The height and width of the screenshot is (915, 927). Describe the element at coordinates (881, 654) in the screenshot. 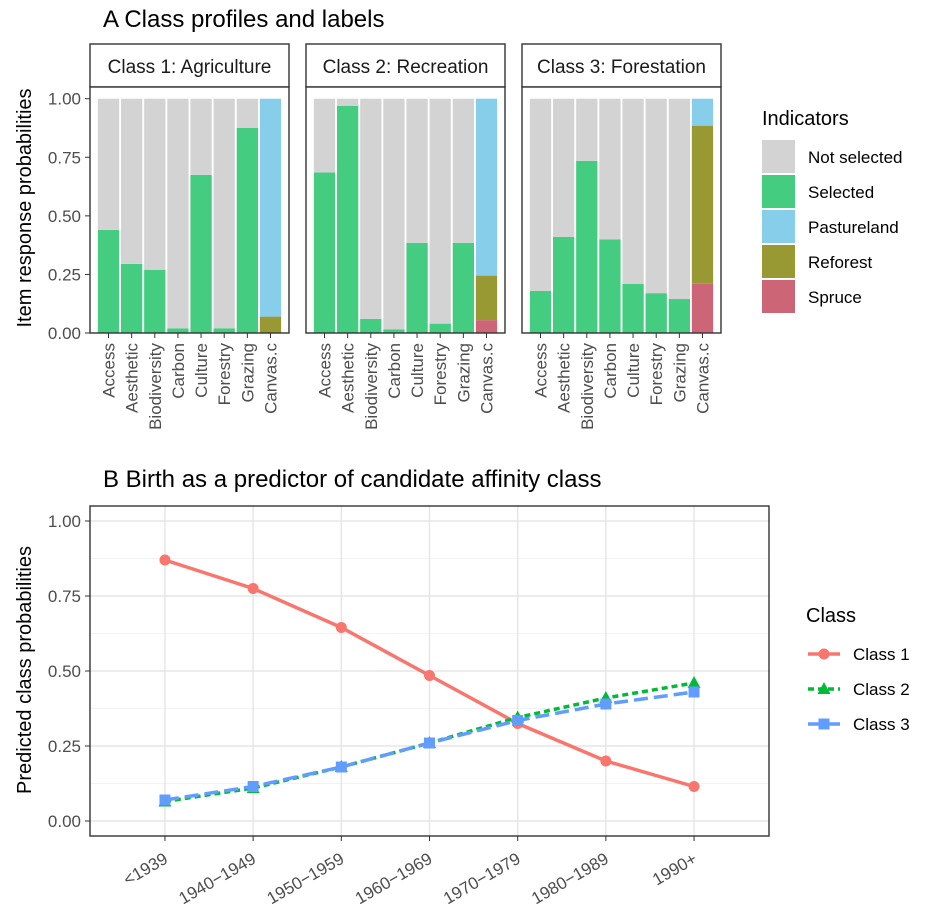

I see `legend-b-label: Class 1` at that location.